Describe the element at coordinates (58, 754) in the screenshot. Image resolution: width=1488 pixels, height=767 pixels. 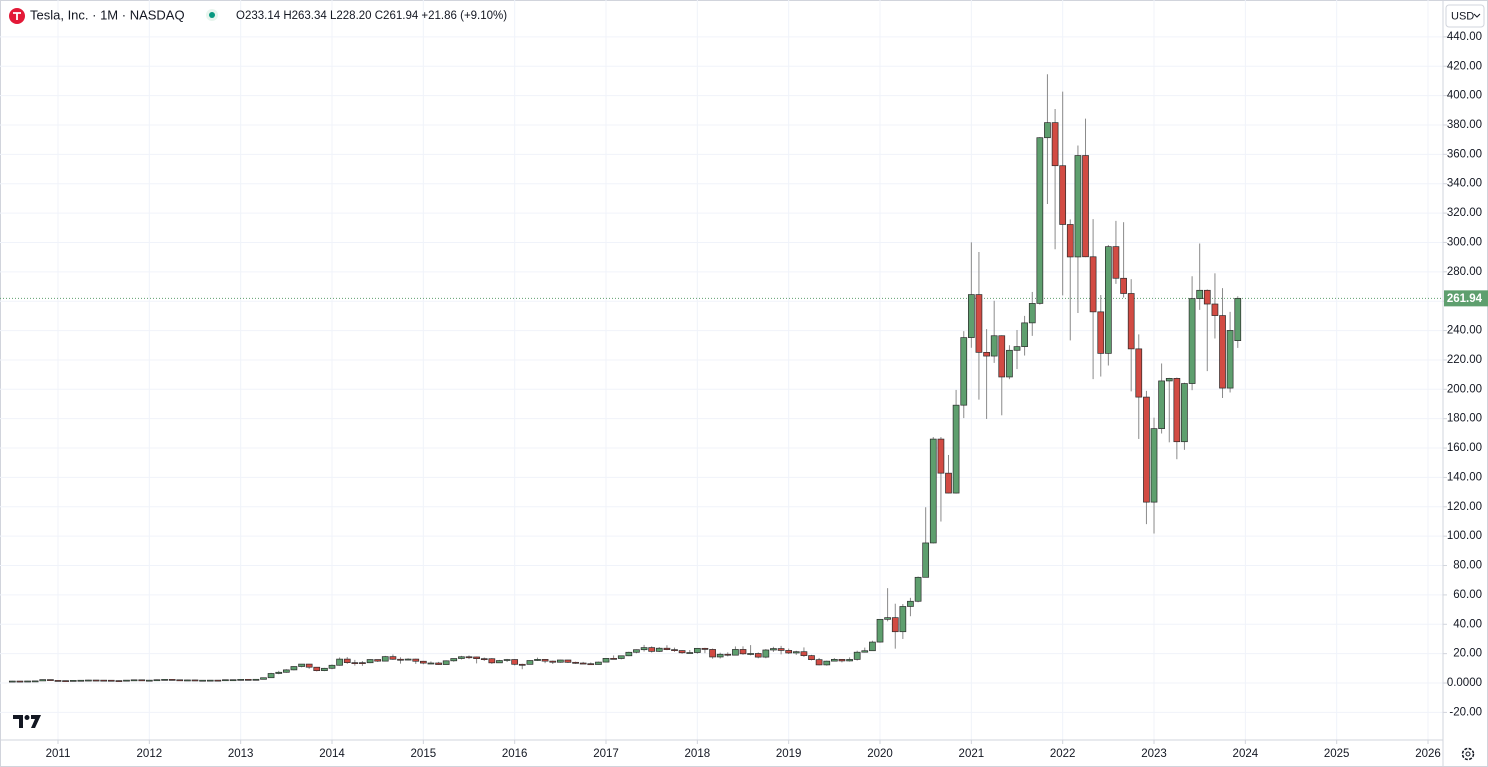
I see `x-tick-label: 2011` at that location.